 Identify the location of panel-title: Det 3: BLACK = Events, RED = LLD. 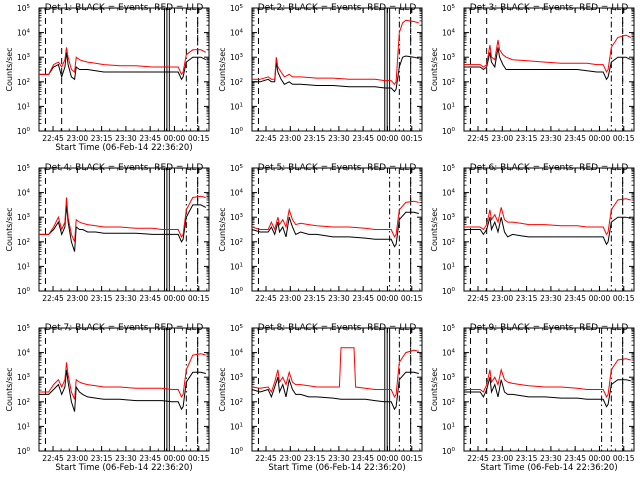
(549, 8).